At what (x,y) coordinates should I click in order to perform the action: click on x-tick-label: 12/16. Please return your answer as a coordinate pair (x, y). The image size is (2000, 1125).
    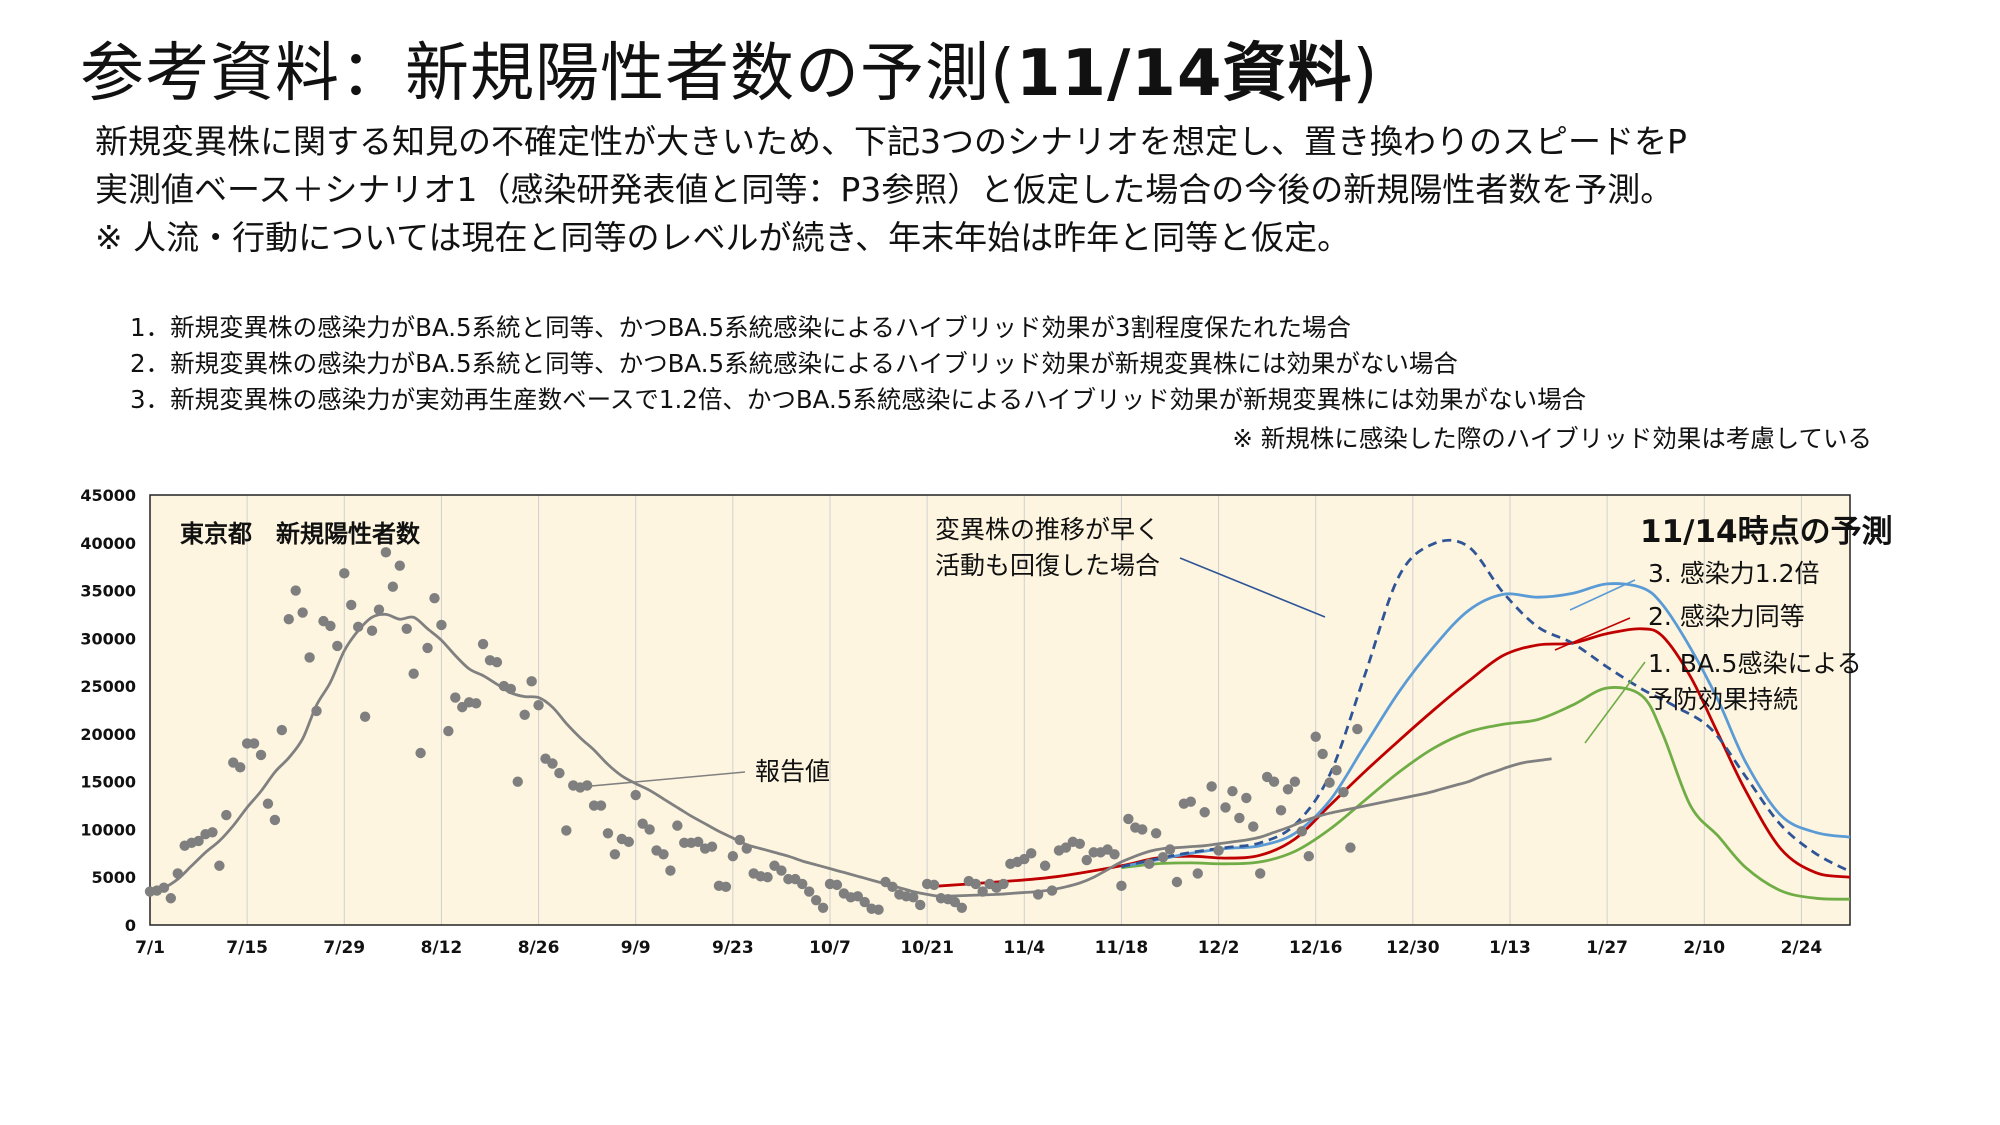
    Looking at the image, I should click on (1316, 948).